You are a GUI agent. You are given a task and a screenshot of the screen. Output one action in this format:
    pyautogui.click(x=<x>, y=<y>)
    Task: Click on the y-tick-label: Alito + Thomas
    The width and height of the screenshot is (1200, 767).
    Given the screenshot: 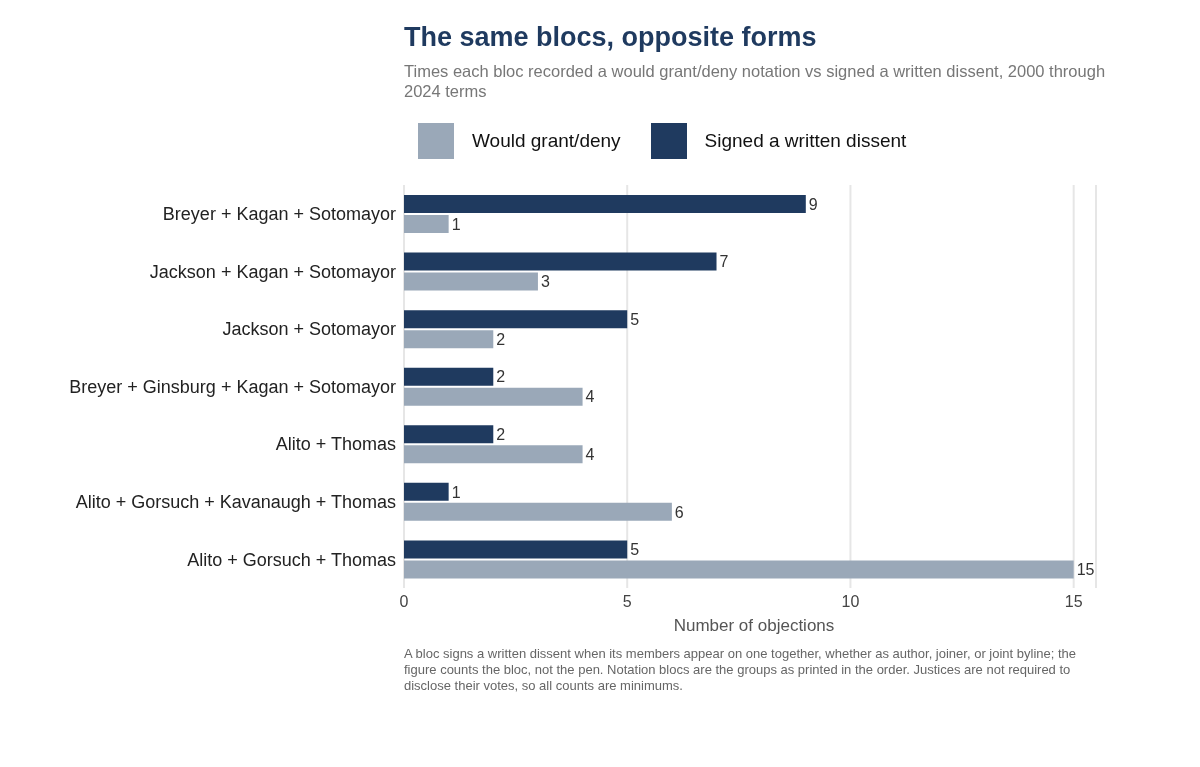 What is the action you would take?
    pyautogui.click(x=335, y=444)
    